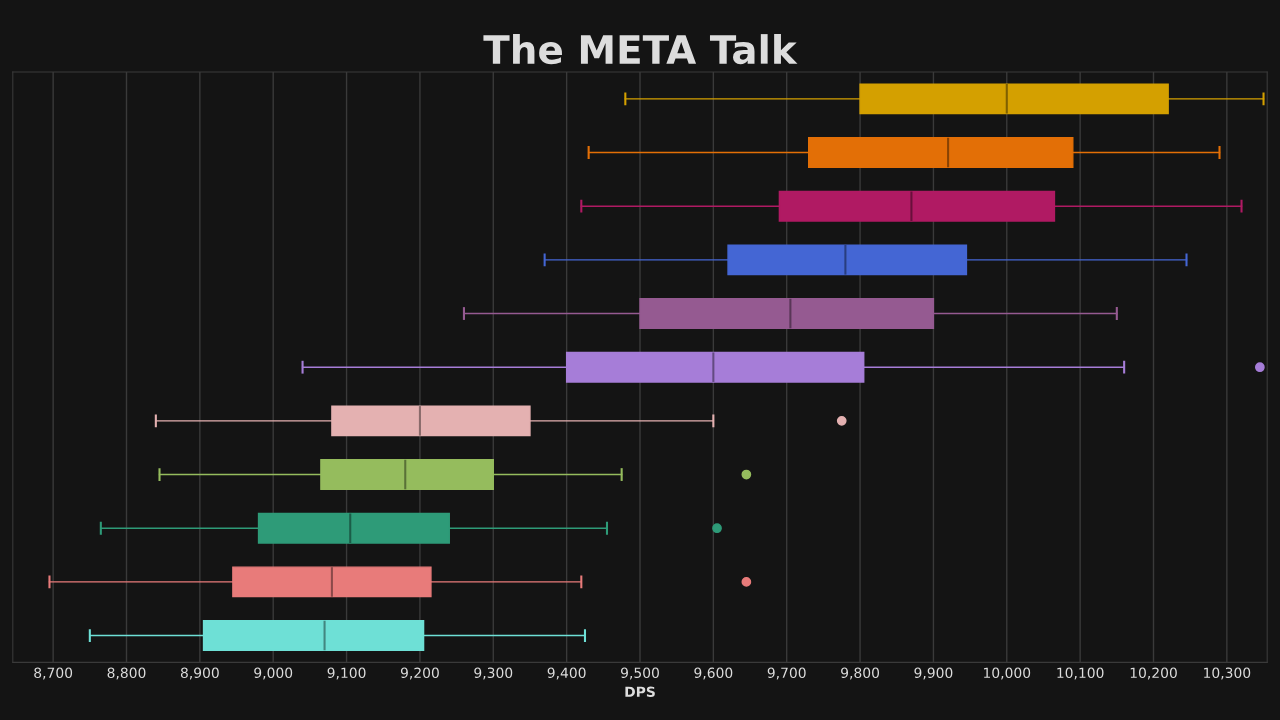 The image size is (1280, 720). Describe the element at coordinates (1007, 673) in the screenshot. I see `x-tick-label: 10,000` at that location.